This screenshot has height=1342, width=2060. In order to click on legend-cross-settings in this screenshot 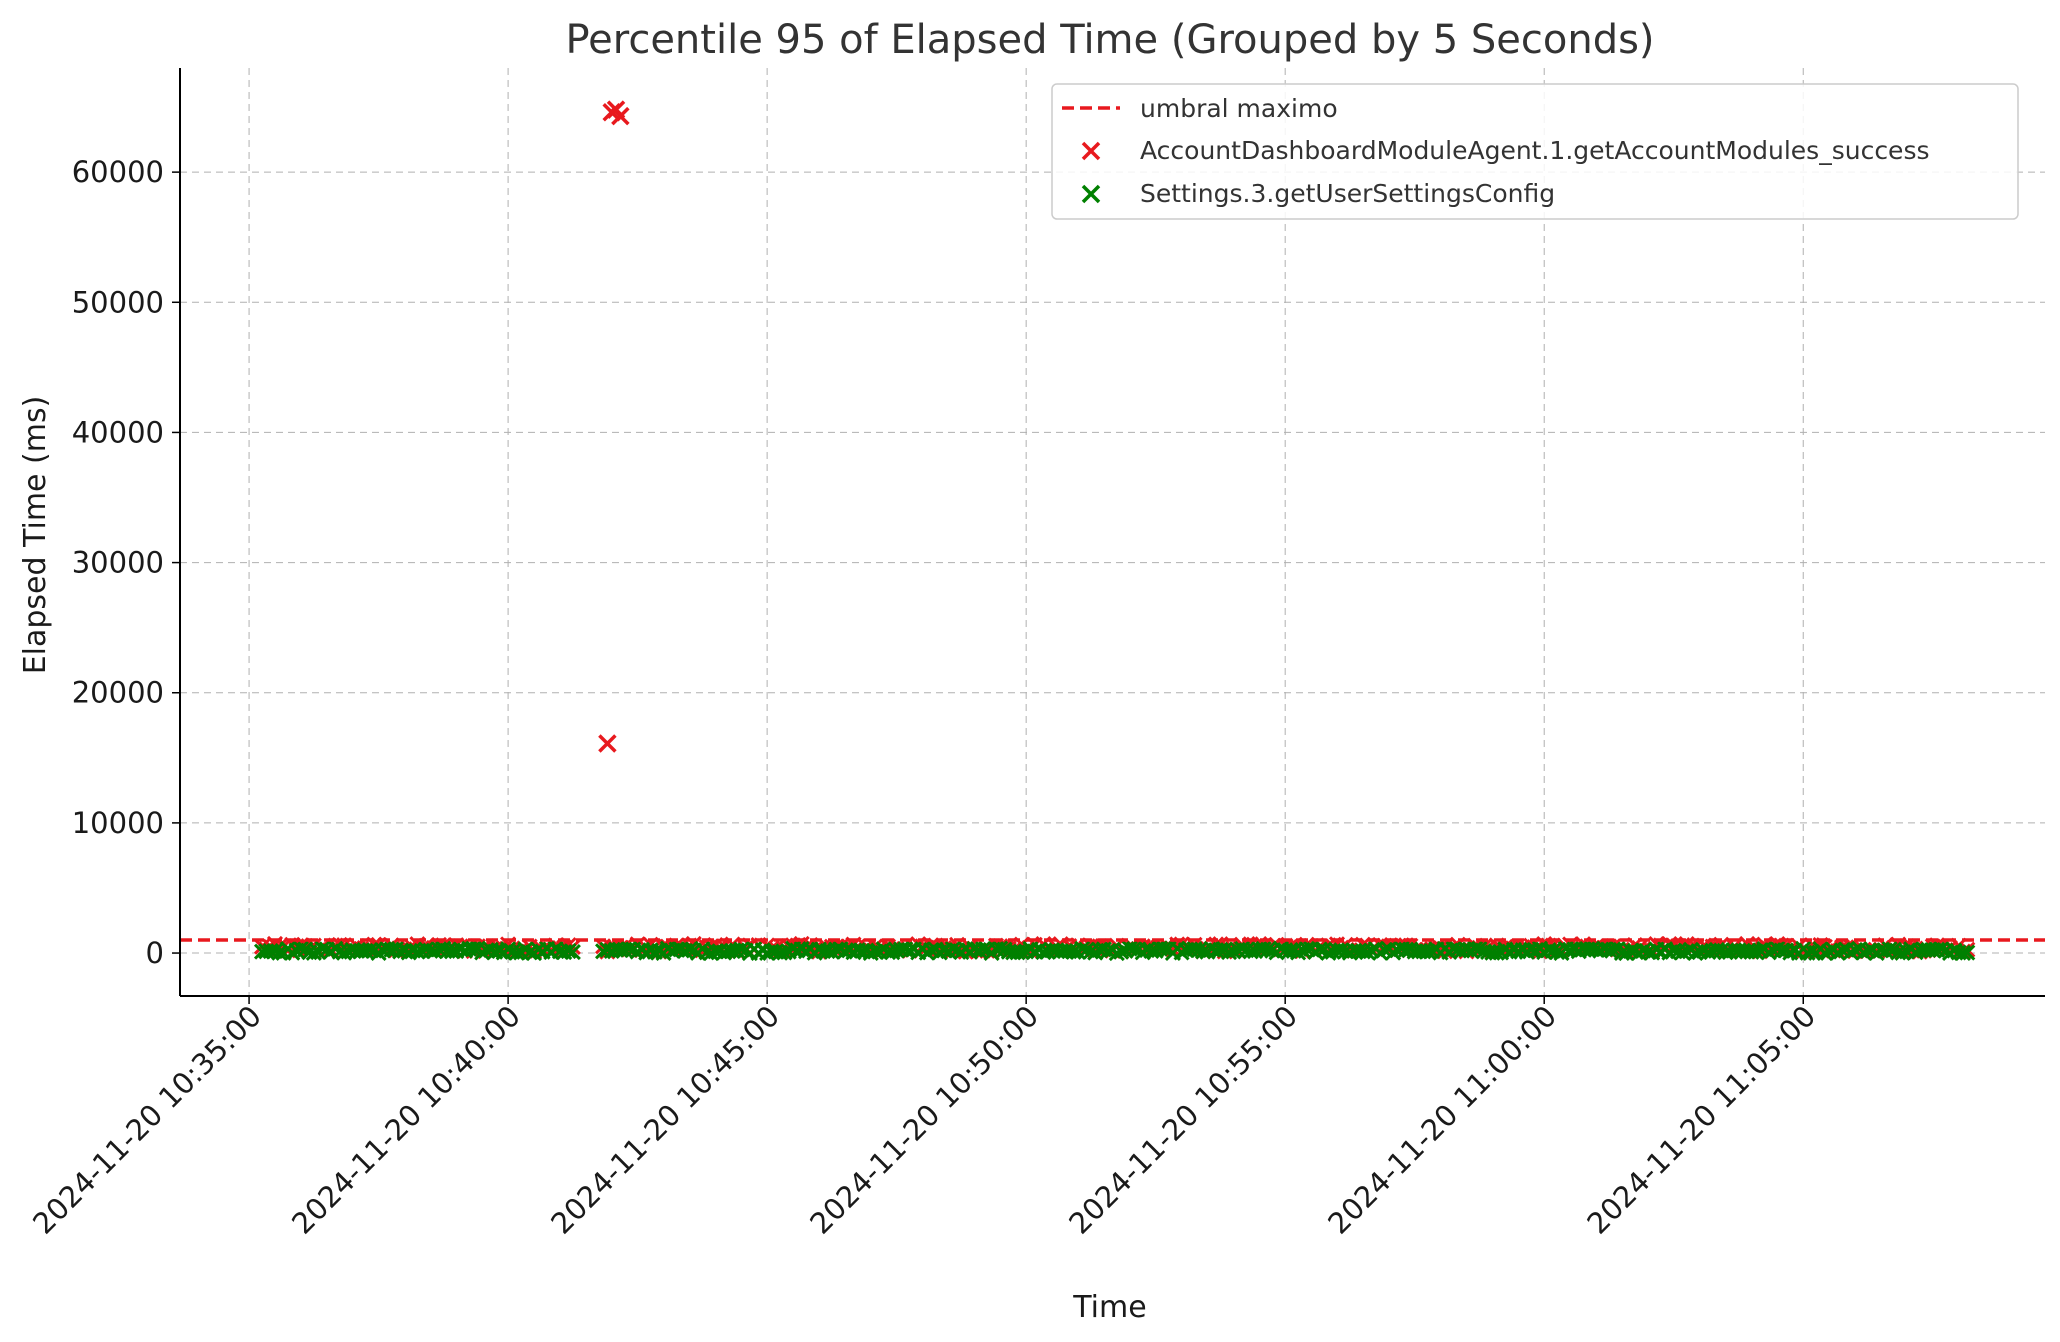, I will do `click(1091, 194)`.